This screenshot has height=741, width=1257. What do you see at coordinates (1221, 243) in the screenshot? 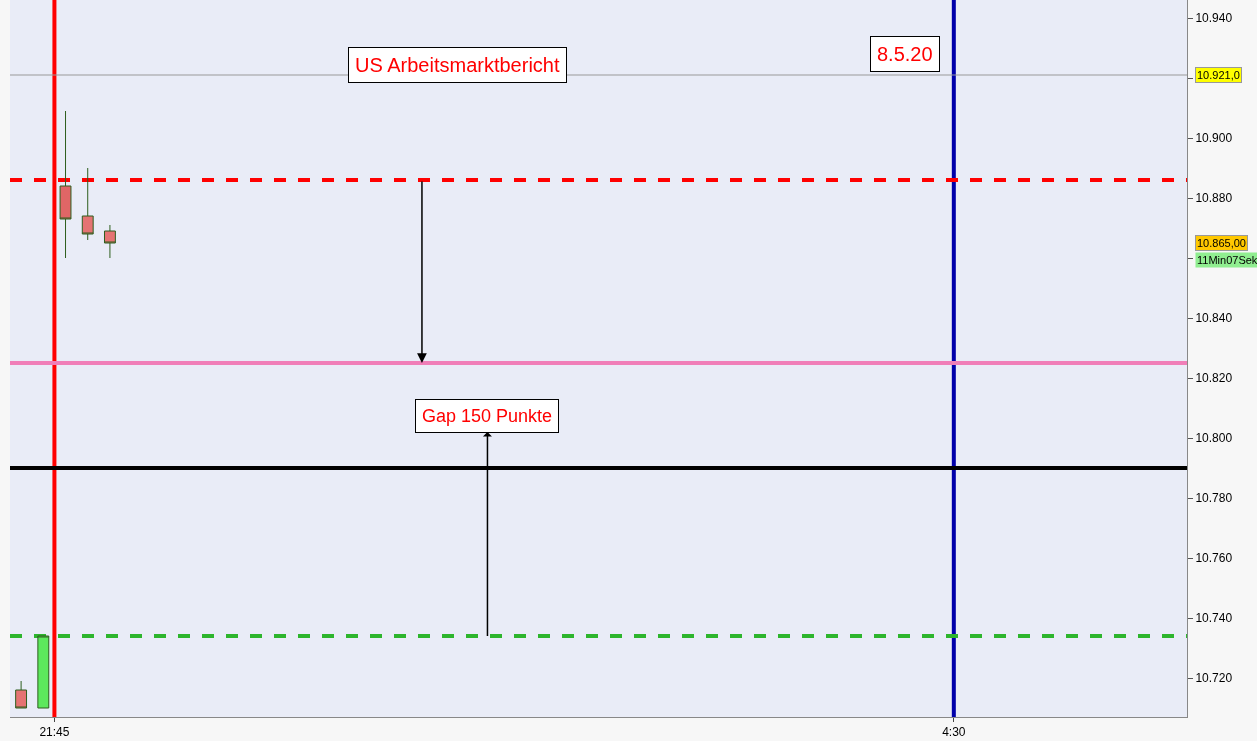
I see `text: 10.865,00` at bounding box center [1221, 243].